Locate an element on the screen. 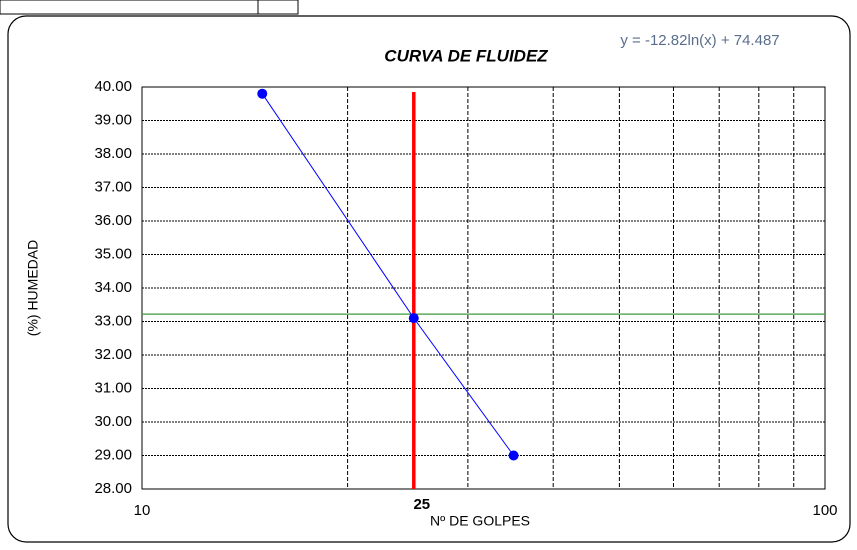 The height and width of the screenshot is (550, 857). y-tick-label: 30.00 is located at coordinates (113, 421).